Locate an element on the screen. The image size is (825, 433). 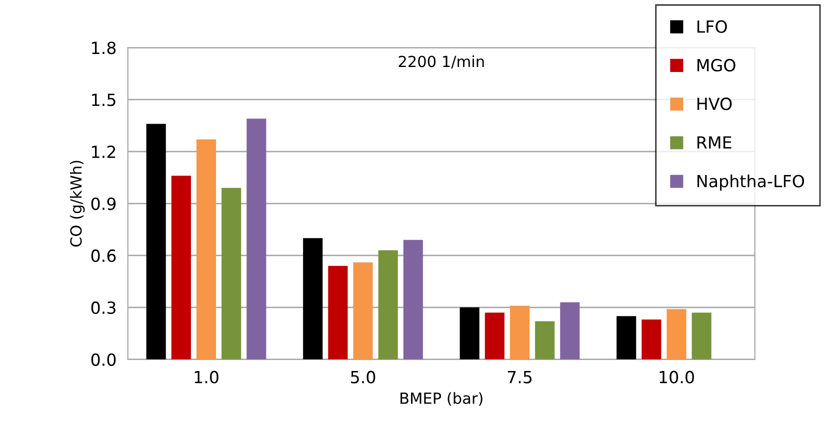
legend-label: MGO is located at coordinates (716, 65).